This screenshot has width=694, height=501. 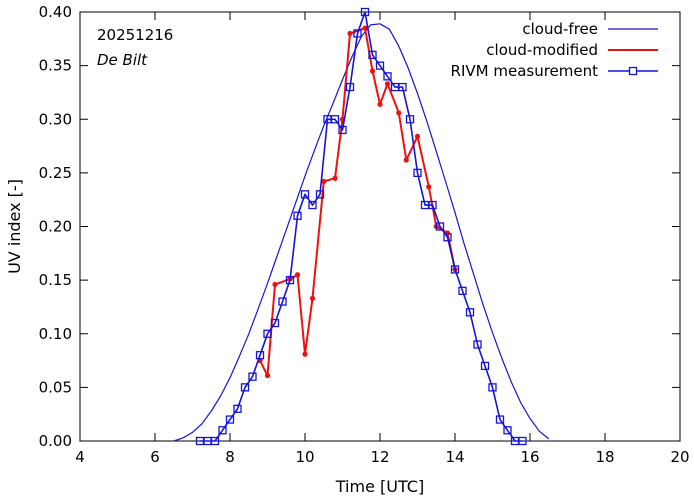 I want to click on x-tick-label: 18, so click(x=604, y=457).